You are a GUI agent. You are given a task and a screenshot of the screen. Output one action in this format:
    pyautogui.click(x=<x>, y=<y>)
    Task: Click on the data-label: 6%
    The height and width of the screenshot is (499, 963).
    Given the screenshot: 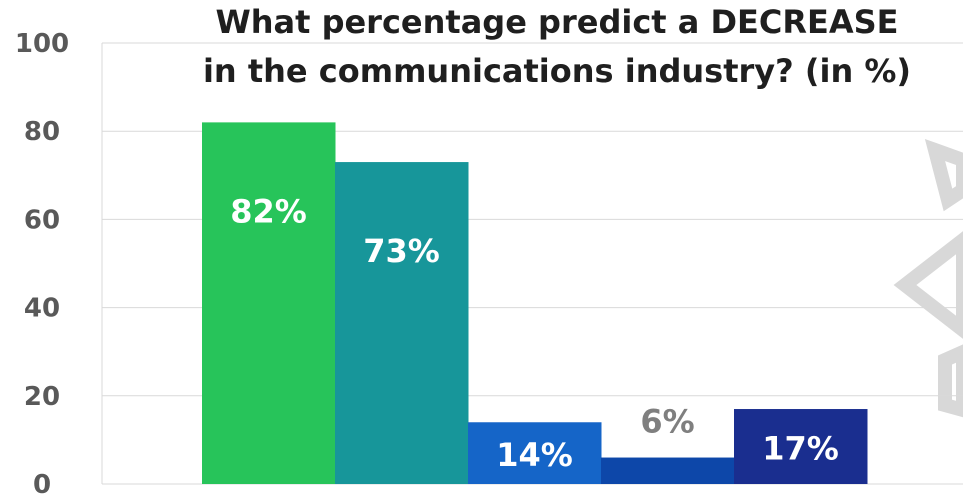 What is the action you would take?
    pyautogui.click(x=667, y=422)
    